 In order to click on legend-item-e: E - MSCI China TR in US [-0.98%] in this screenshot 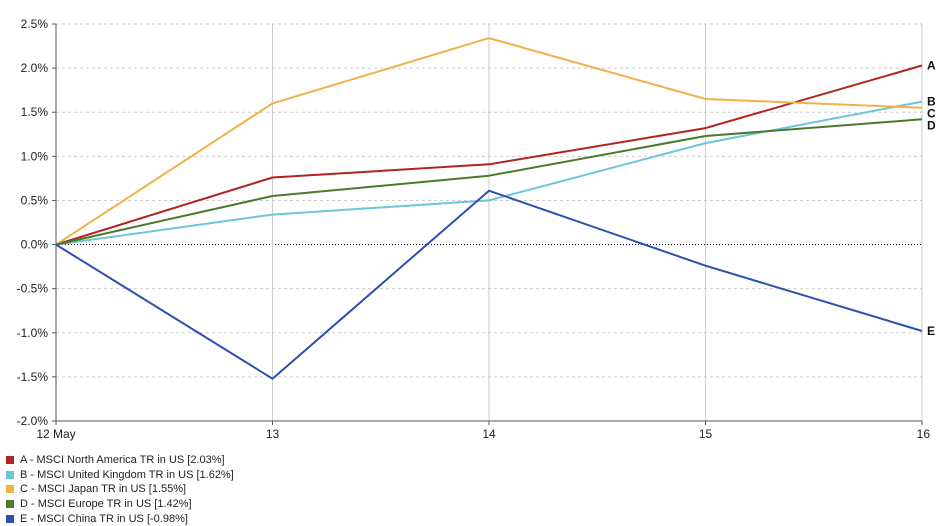, I will do `click(120, 518)`.